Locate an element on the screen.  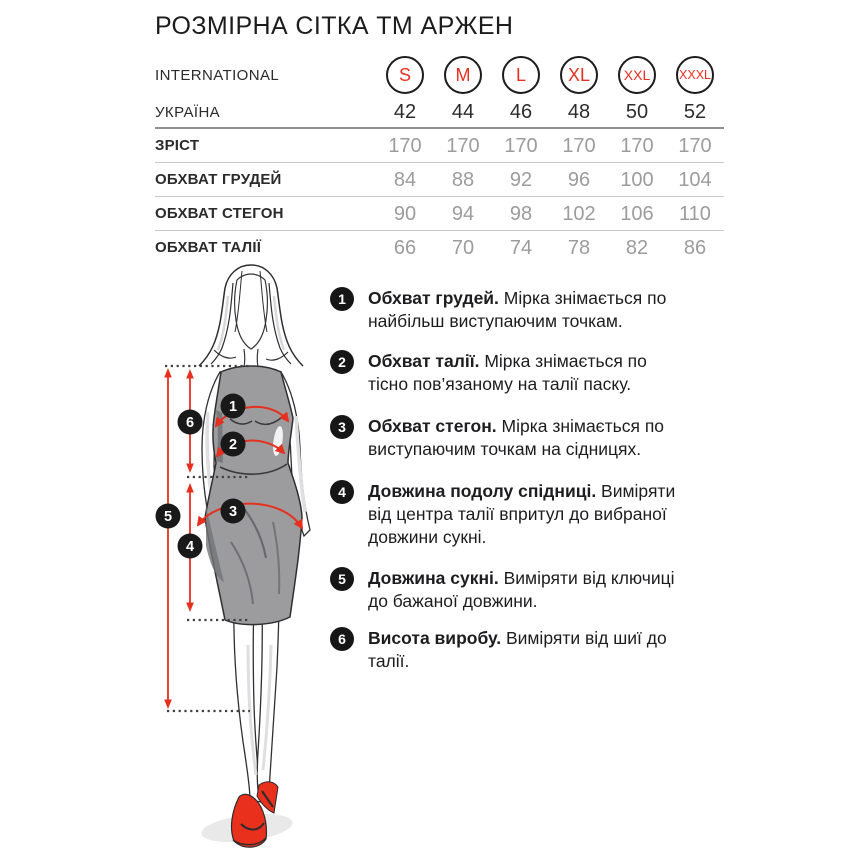
page-title: РОЗМІРНА СІТКА ТМ АРЖЕН is located at coordinates (334, 26).